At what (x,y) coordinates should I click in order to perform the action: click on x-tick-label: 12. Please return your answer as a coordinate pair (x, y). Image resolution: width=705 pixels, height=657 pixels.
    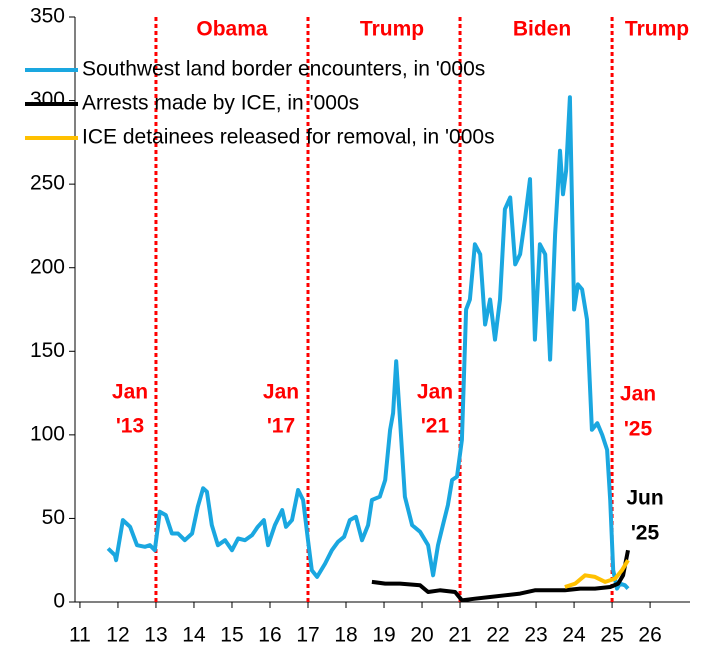
    Looking at the image, I should click on (117, 635).